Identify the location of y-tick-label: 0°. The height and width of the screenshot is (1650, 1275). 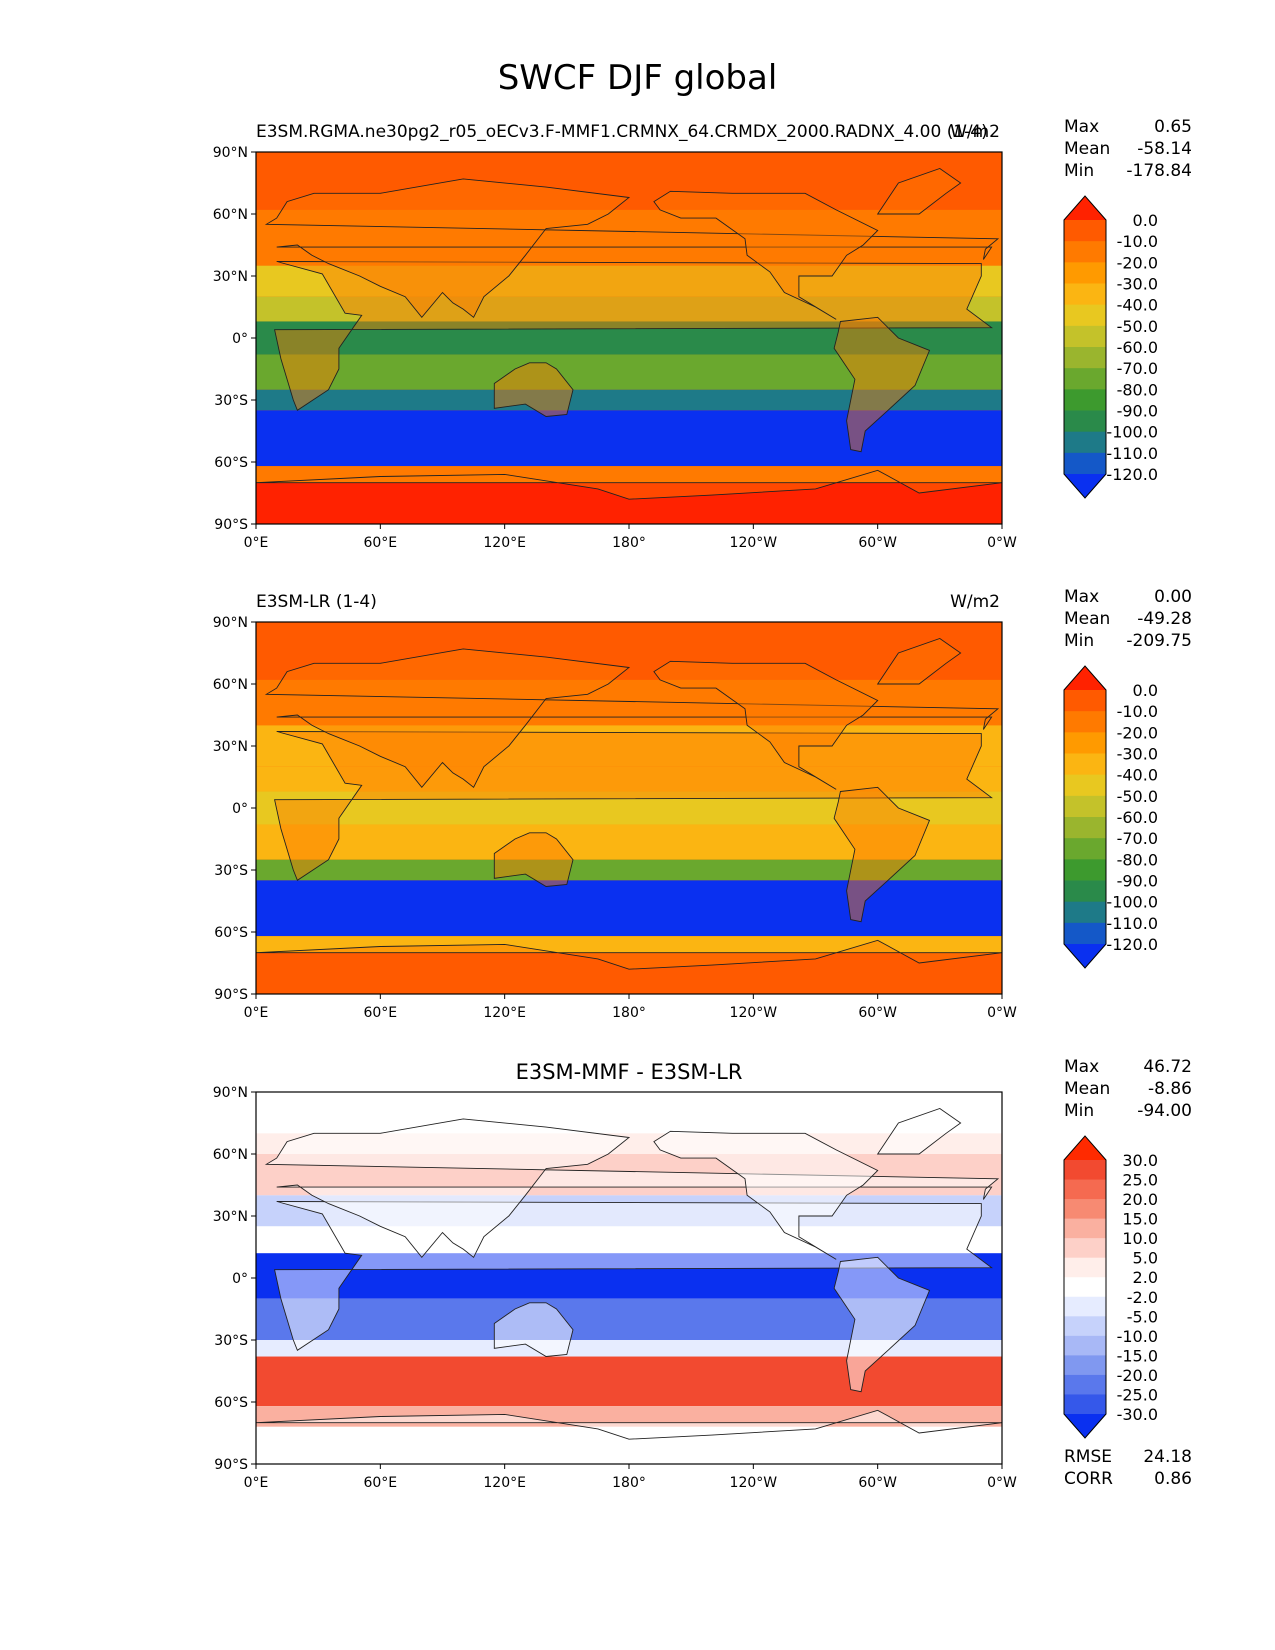
(240, 339).